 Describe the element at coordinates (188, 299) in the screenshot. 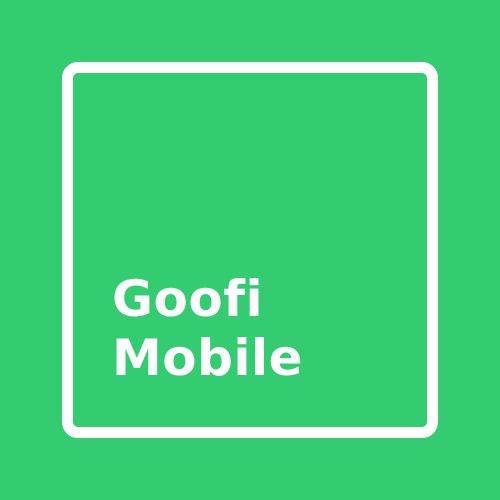

I see `logo-line-goofi: Goofi` at that location.